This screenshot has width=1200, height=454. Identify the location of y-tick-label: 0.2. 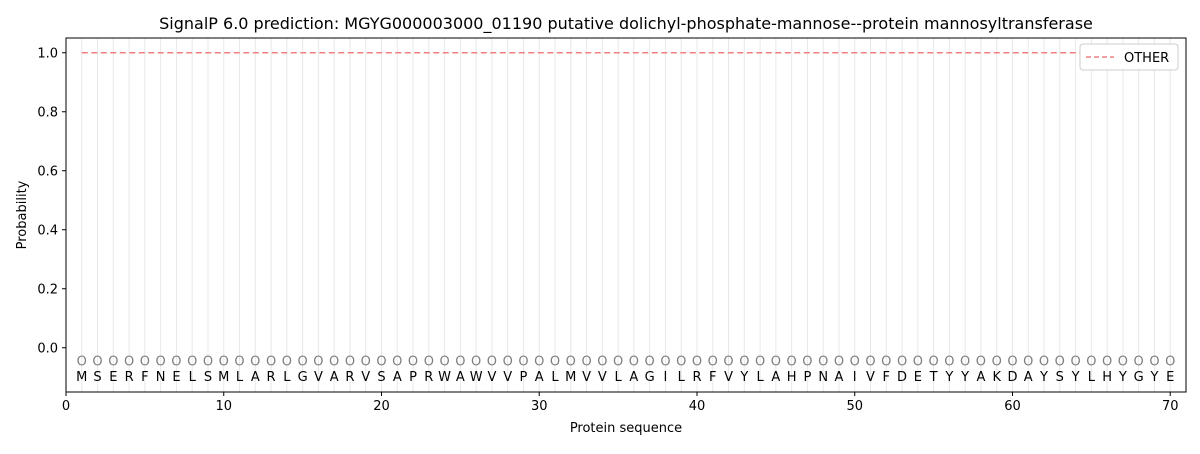
(47, 289).